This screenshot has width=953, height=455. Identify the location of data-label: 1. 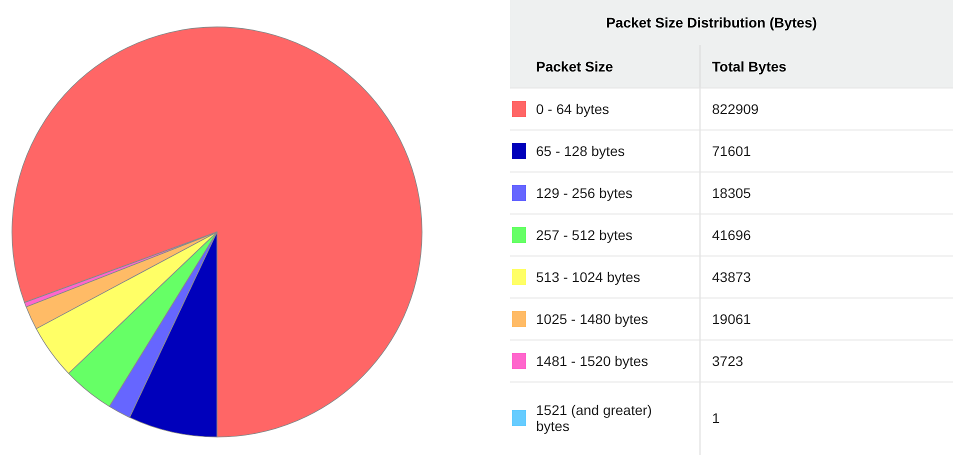
(716, 418).